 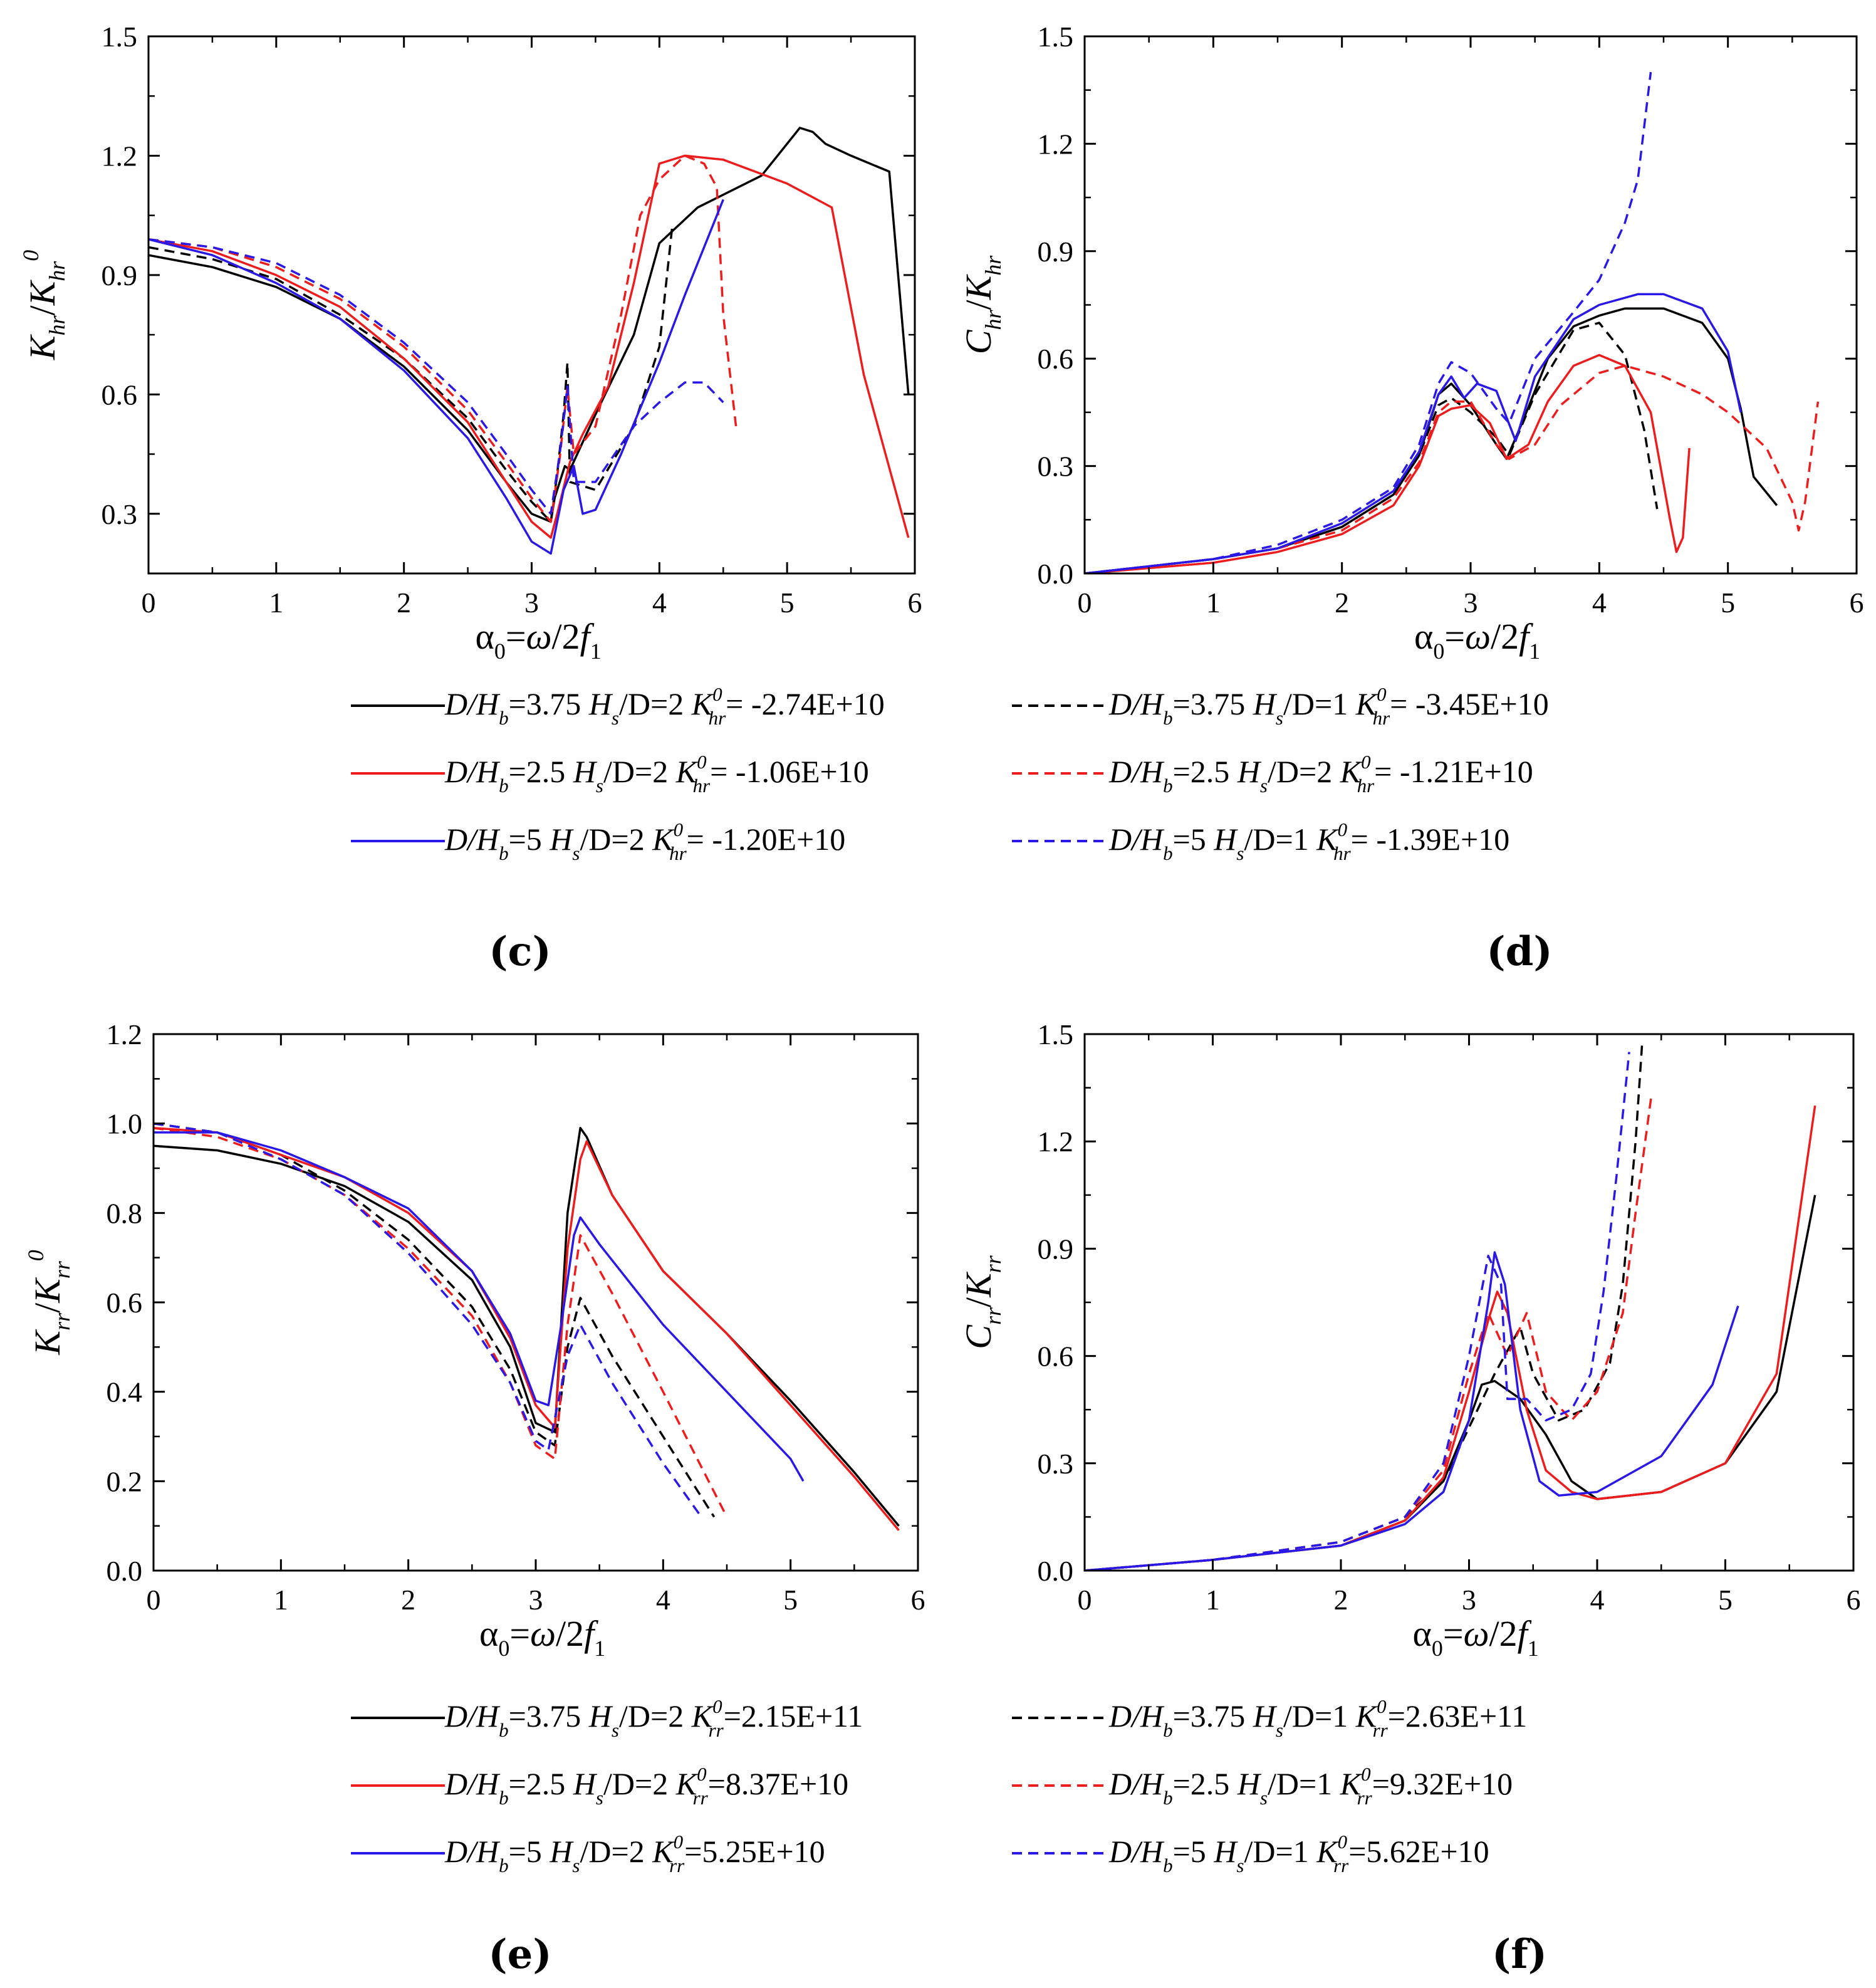 I want to click on legend-entry-text: D/Hb=2.5 Hs/D=2 K0 rr=8.37E+10, so click(x=646, y=1786).